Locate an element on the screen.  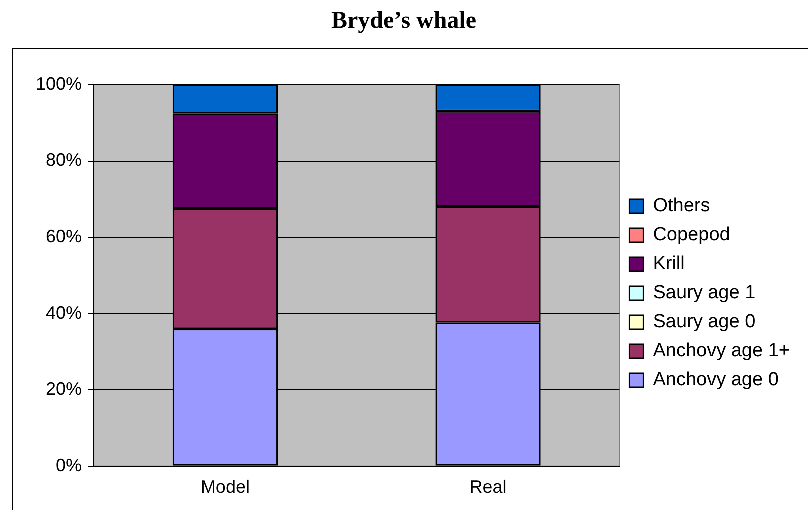
y-tick-label: 60% is located at coordinates (64, 236).